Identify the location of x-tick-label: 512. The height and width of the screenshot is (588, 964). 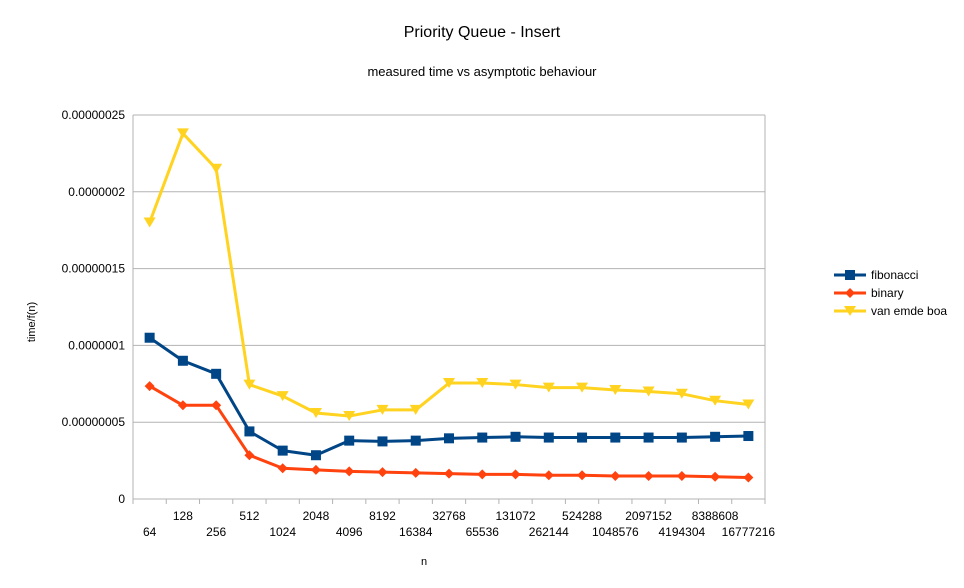
(249, 516).